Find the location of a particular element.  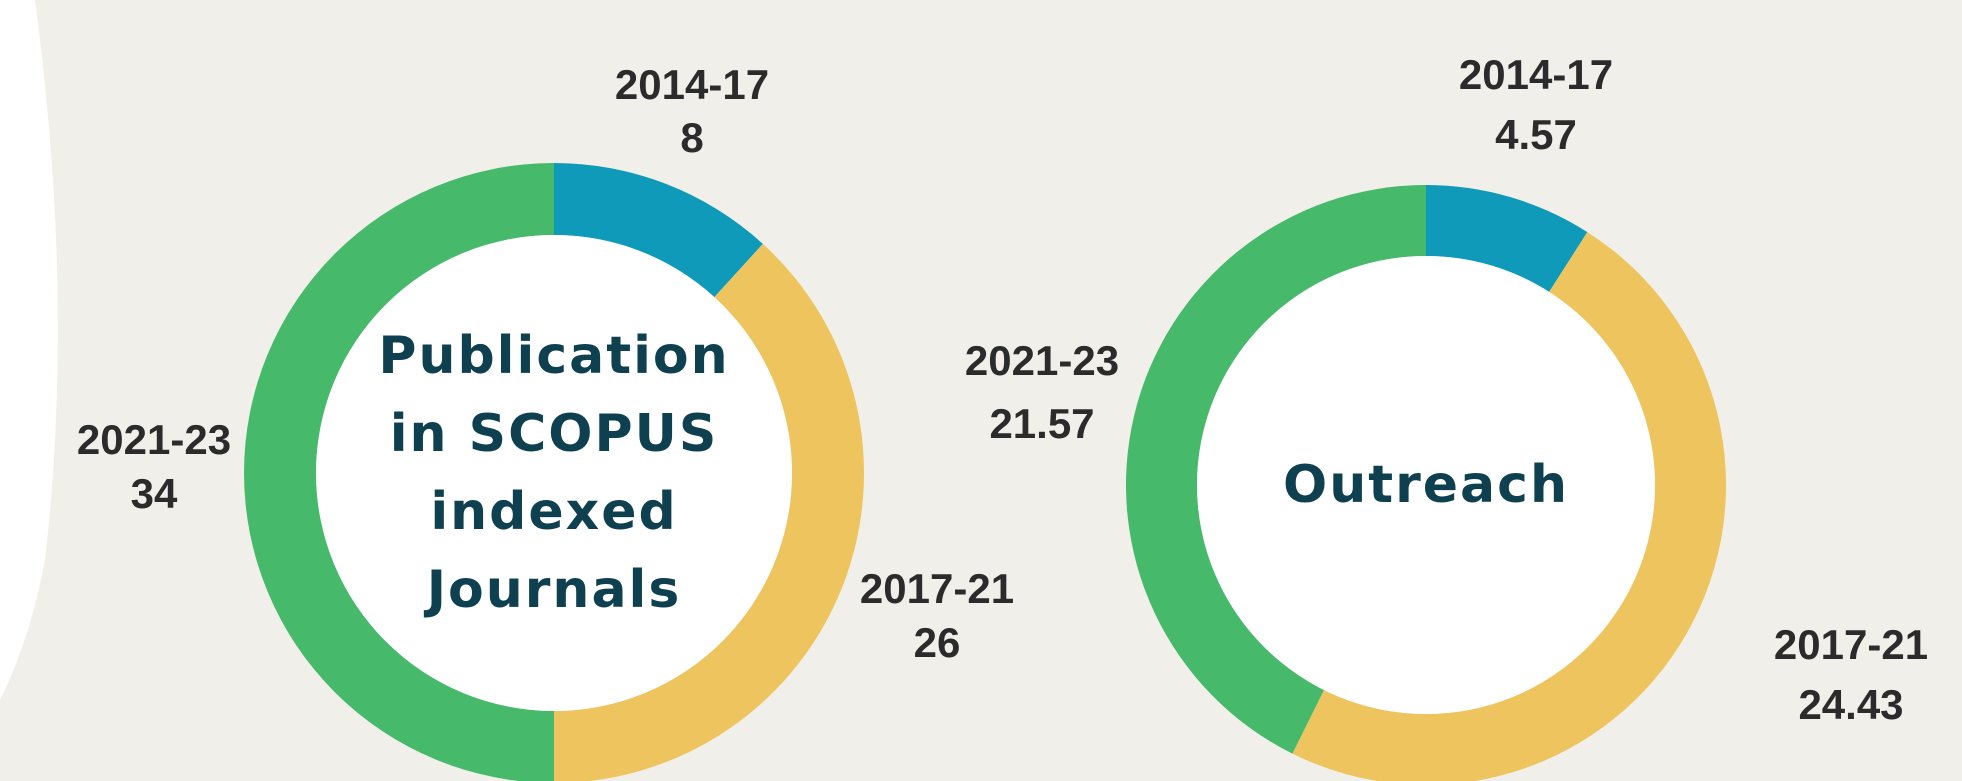

slice-value-label: 24.43 is located at coordinates (1850, 704).